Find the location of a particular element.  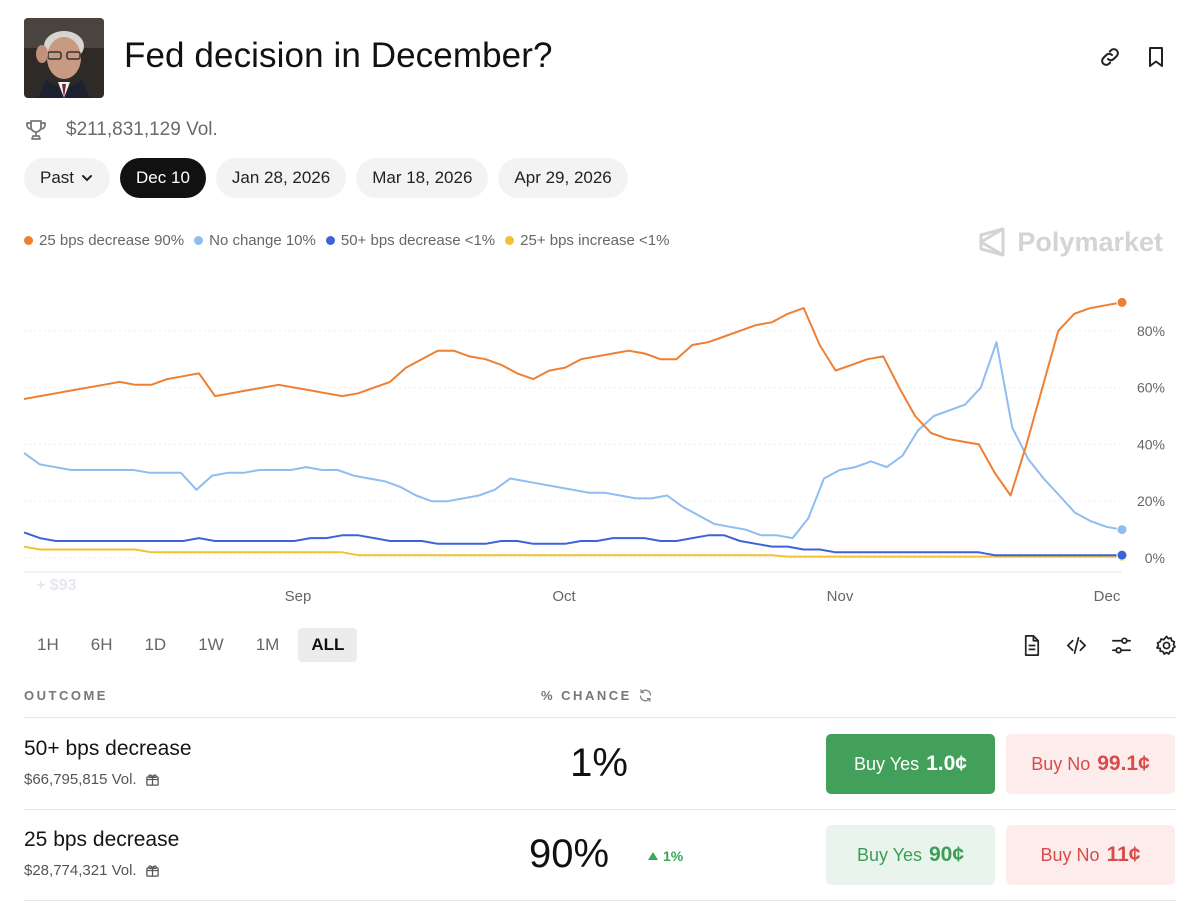

outcome-name: 50+ bps decrease is located at coordinates (108, 748).